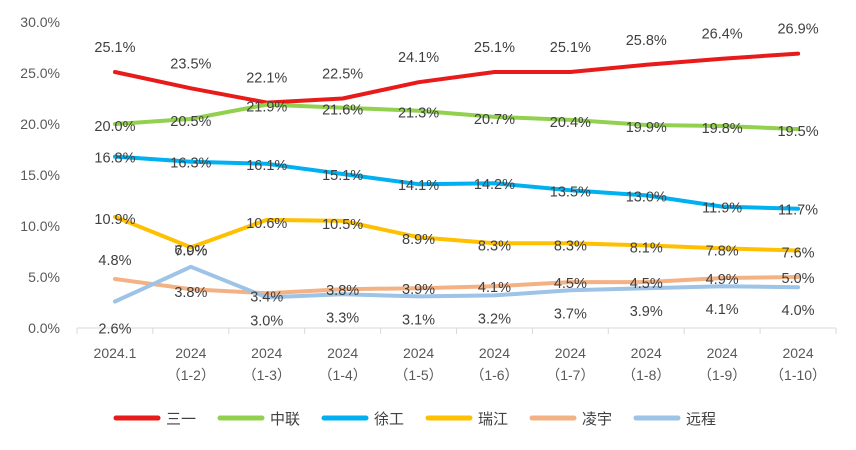  I want to click on legend: 三一 中联 徐工 瑞江 凌宇 远程, so click(414, 419).